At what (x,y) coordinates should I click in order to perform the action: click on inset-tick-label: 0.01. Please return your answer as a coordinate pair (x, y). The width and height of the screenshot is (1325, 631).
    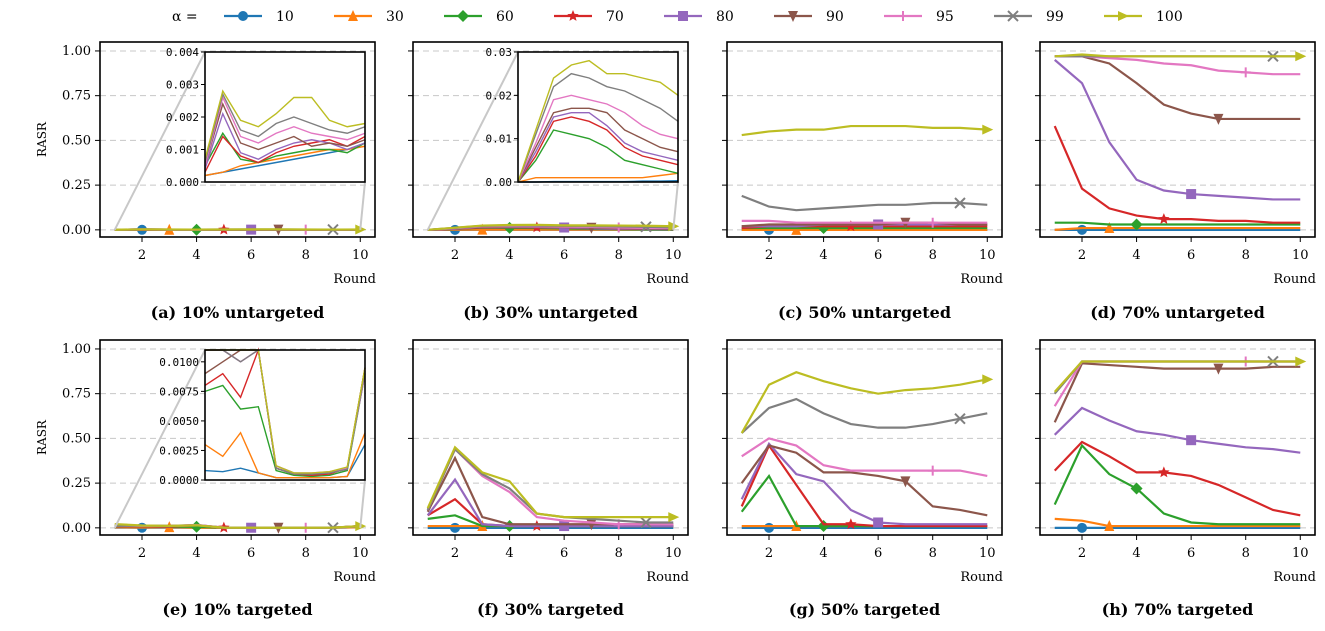
    Looking at the image, I should click on (499, 139).